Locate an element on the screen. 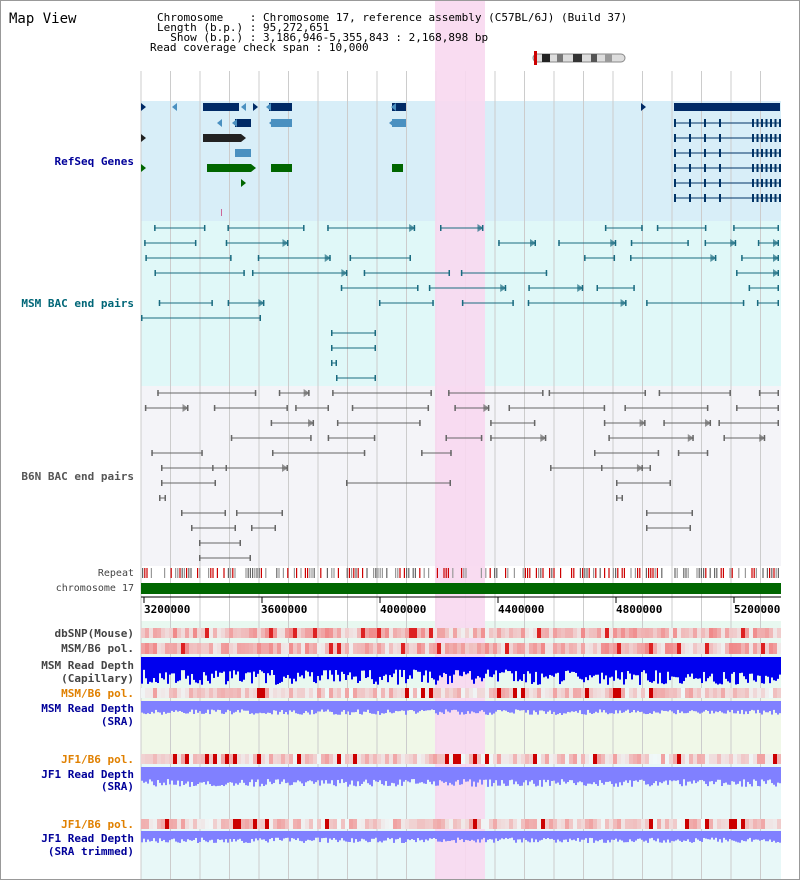 The height and width of the screenshot is (880, 800). track-label-jf1-depth-sra: JF1 Read Depth is located at coordinates (87, 774).